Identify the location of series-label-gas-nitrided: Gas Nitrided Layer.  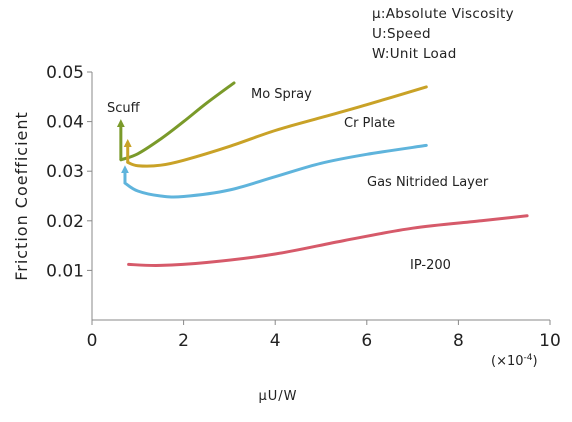
(428, 182).